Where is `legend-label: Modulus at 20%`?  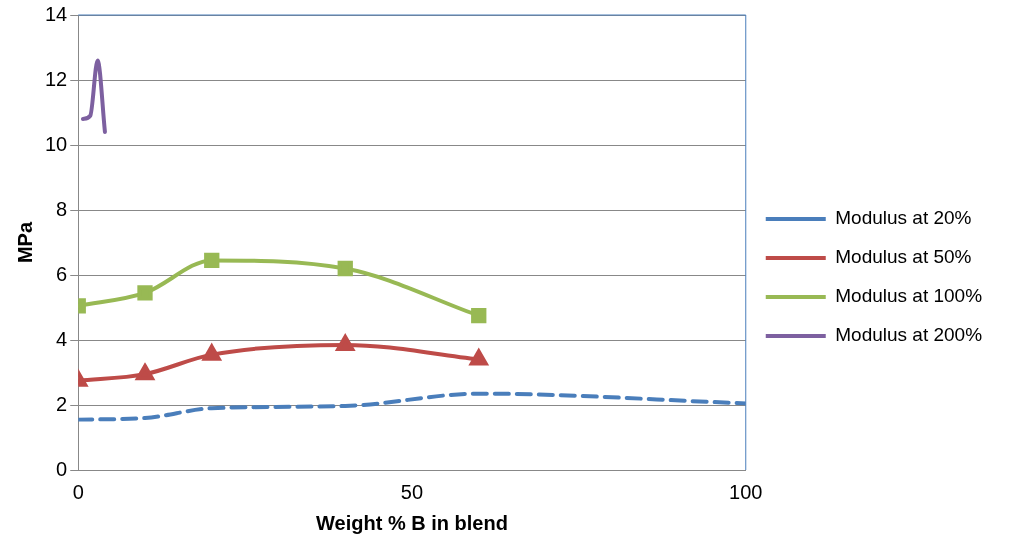 legend-label: Modulus at 20% is located at coordinates (903, 218).